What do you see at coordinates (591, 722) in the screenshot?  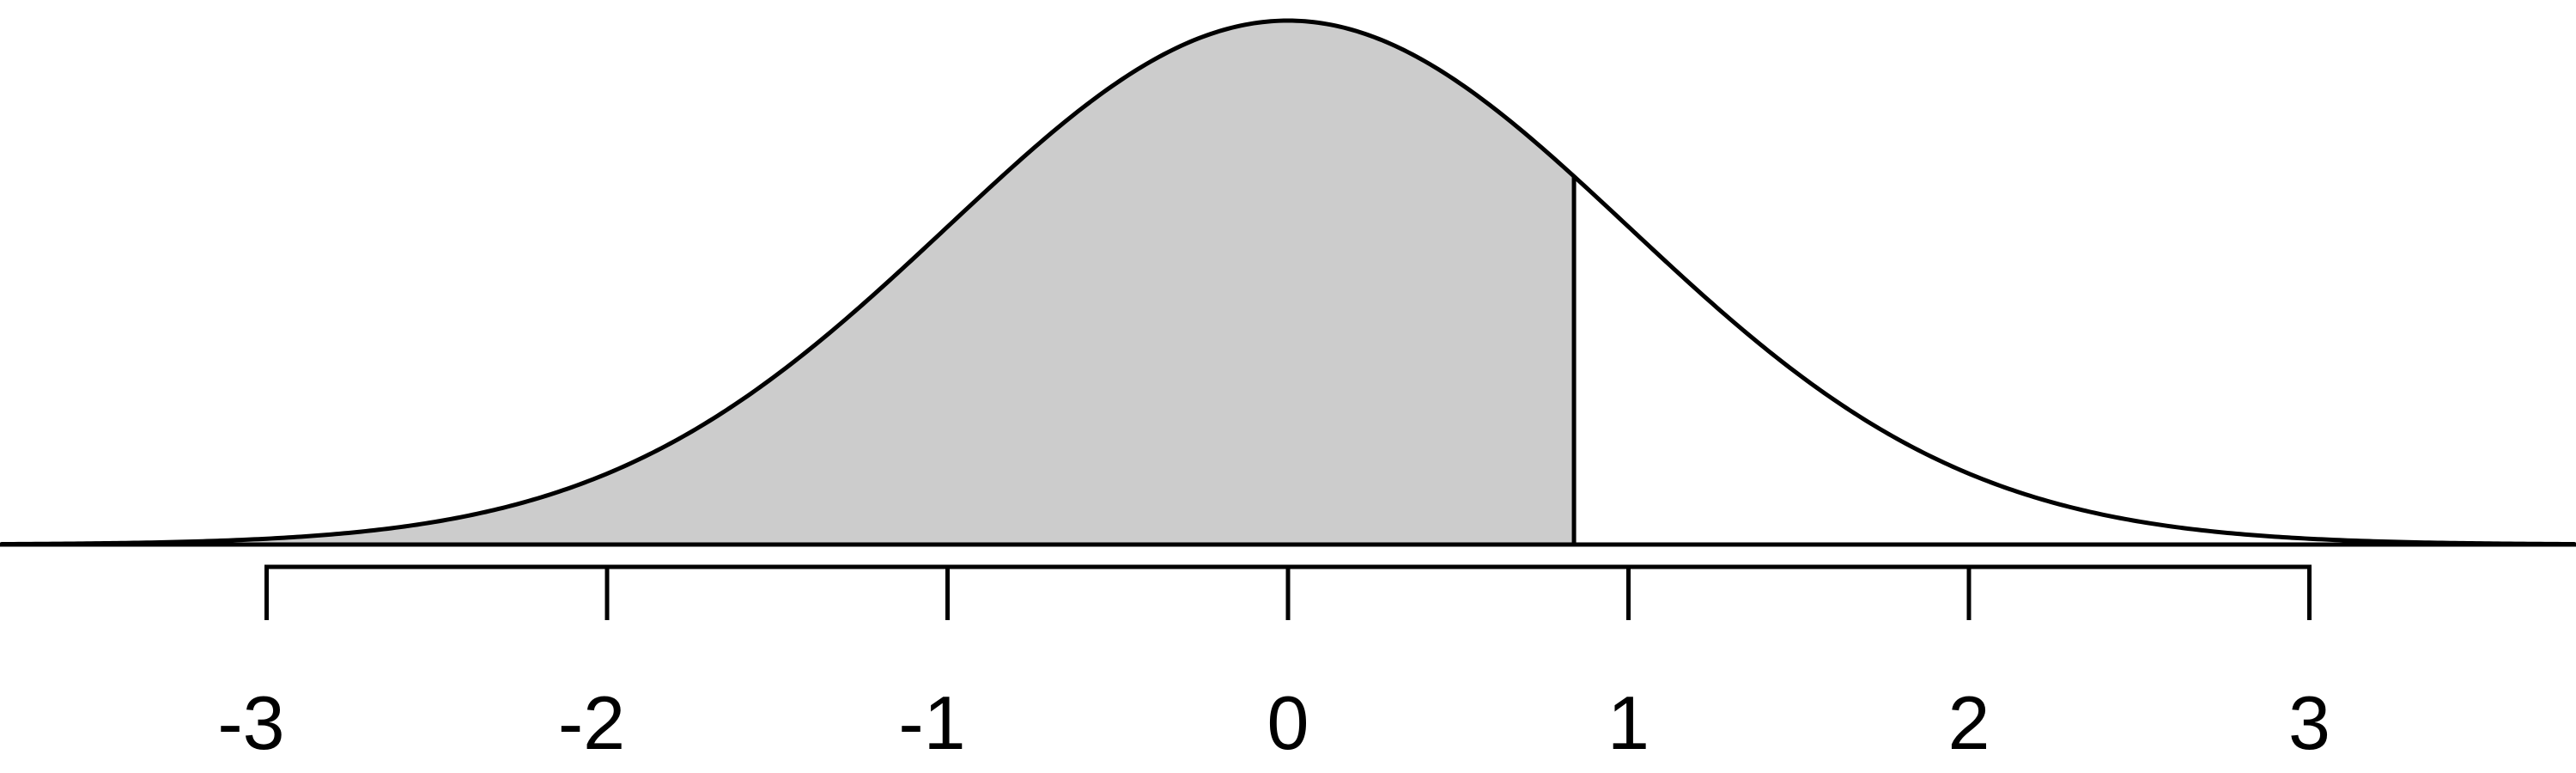 I see `tick-label: -2` at bounding box center [591, 722].